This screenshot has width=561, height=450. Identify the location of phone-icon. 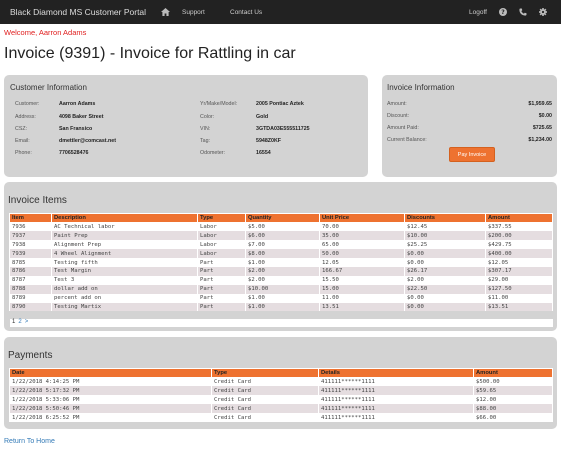
(523, 12).